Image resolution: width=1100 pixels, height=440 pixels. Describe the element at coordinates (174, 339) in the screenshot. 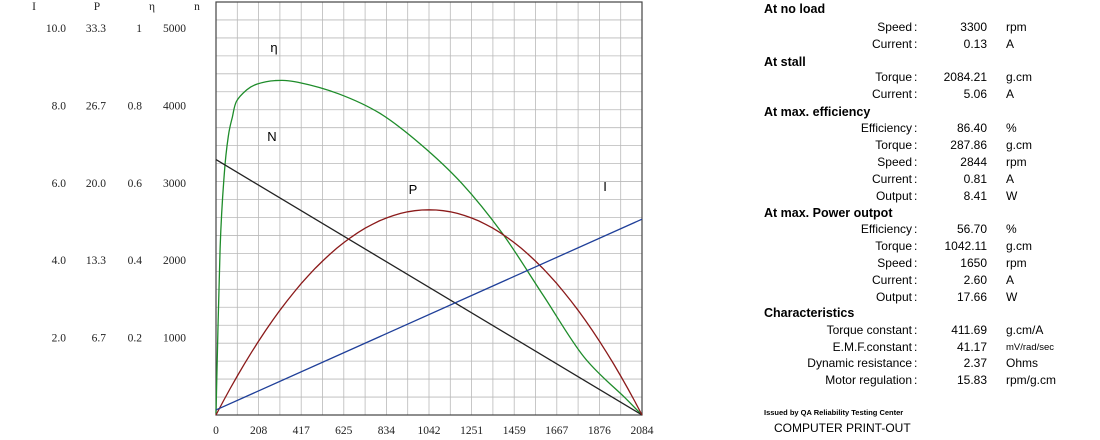

I see `axis-tick-label: 1000` at that location.